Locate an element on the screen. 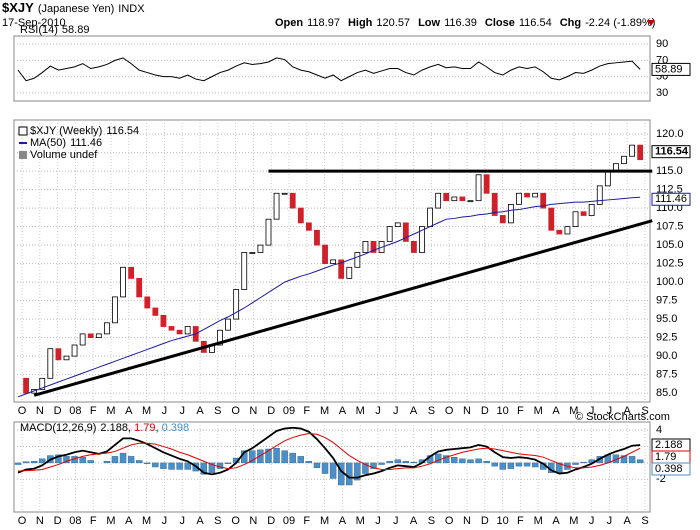 The width and height of the screenshot is (700, 530). exchange: INDX is located at coordinates (131, 9).